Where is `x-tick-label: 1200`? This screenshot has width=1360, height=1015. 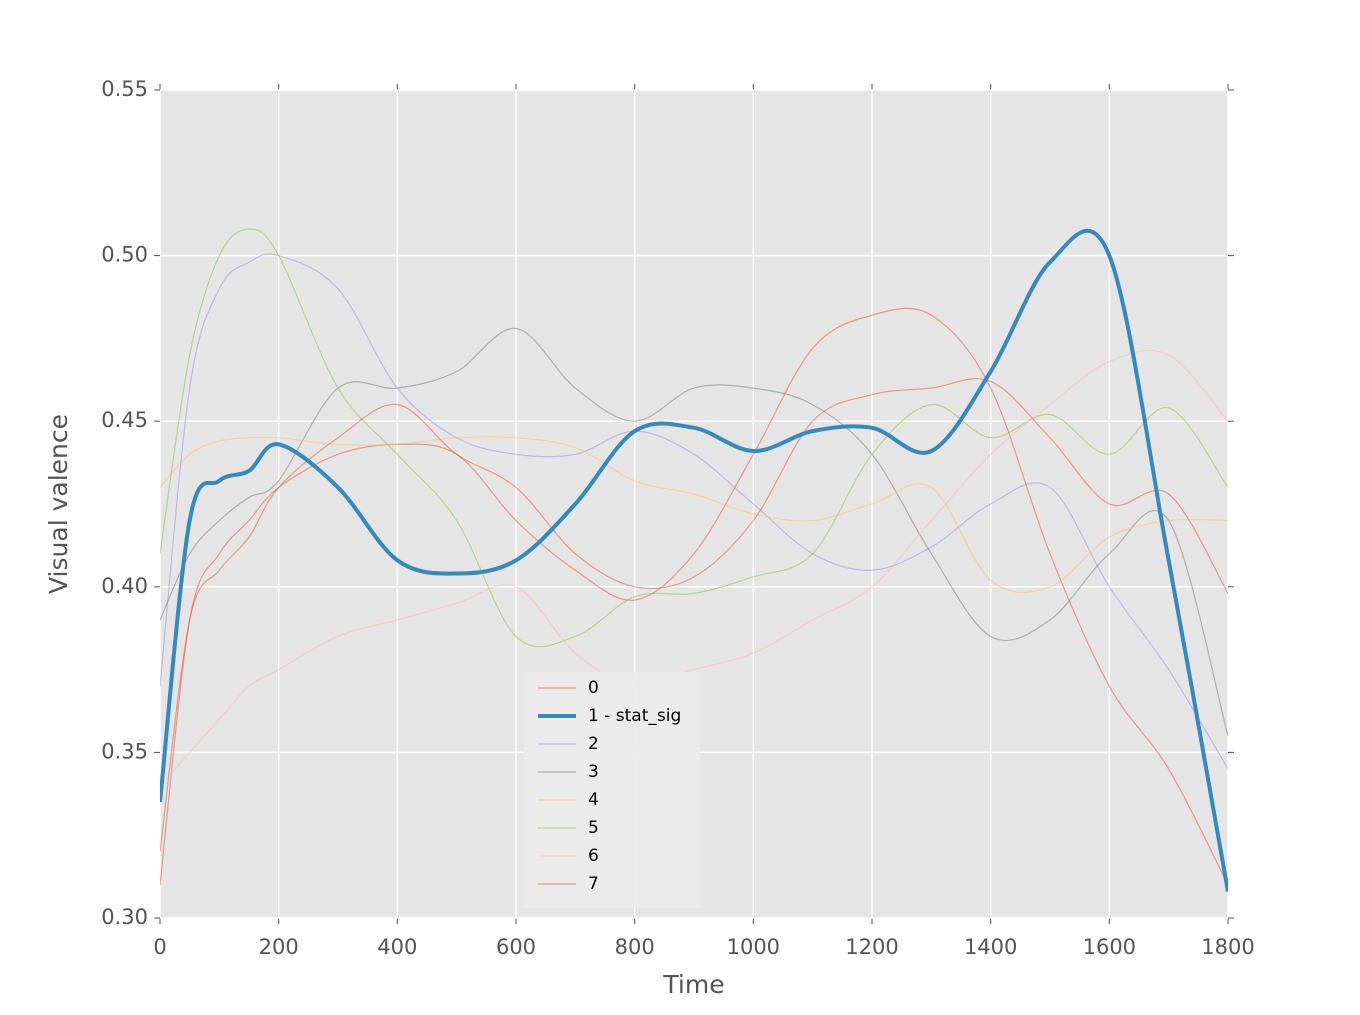 x-tick-label: 1200 is located at coordinates (871, 947).